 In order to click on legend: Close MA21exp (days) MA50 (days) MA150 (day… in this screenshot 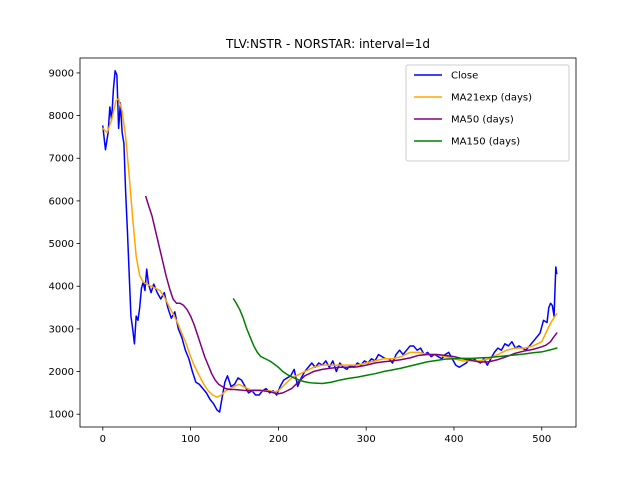, I will do `click(487, 113)`.